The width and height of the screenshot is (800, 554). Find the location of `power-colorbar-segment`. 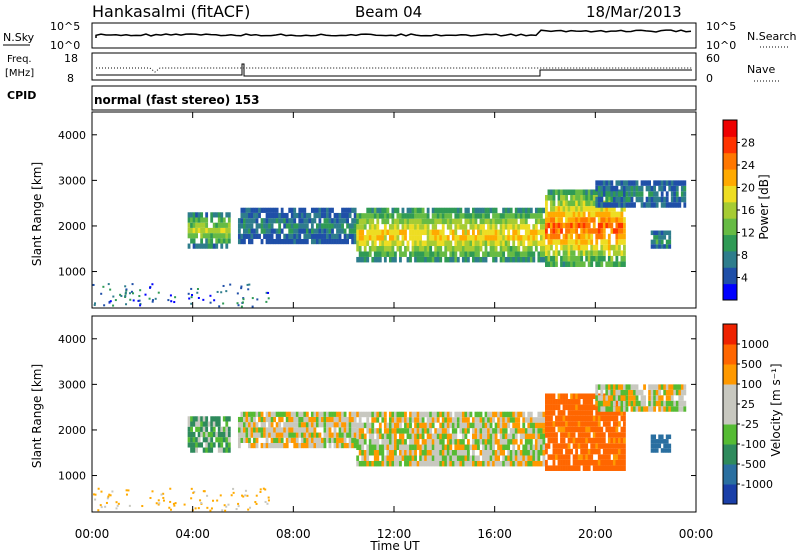

power-colorbar-segment is located at coordinates (730, 194).